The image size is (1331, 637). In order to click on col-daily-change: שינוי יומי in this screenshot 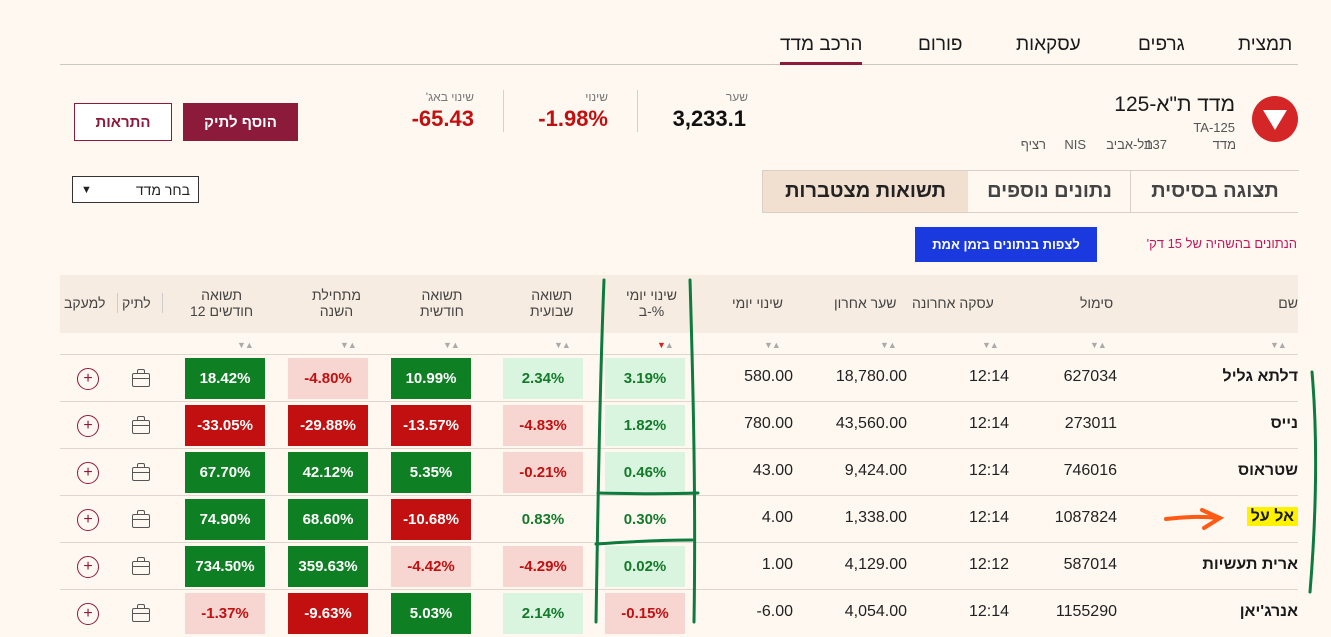, I will do `click(757, 303)`.